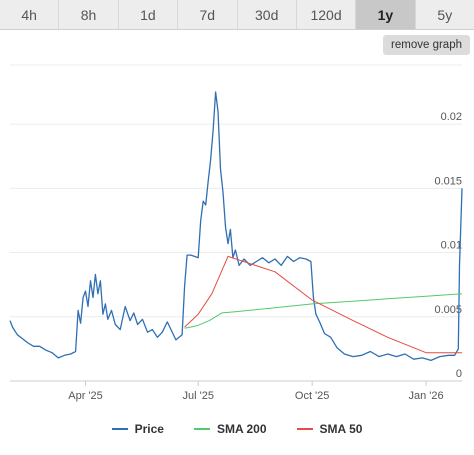 The image size is (474, 455). What do you see at coordinates (448, 310) in the screenshot?
I see `y-tick-label: 0.005` at bounding box center [448, 310].